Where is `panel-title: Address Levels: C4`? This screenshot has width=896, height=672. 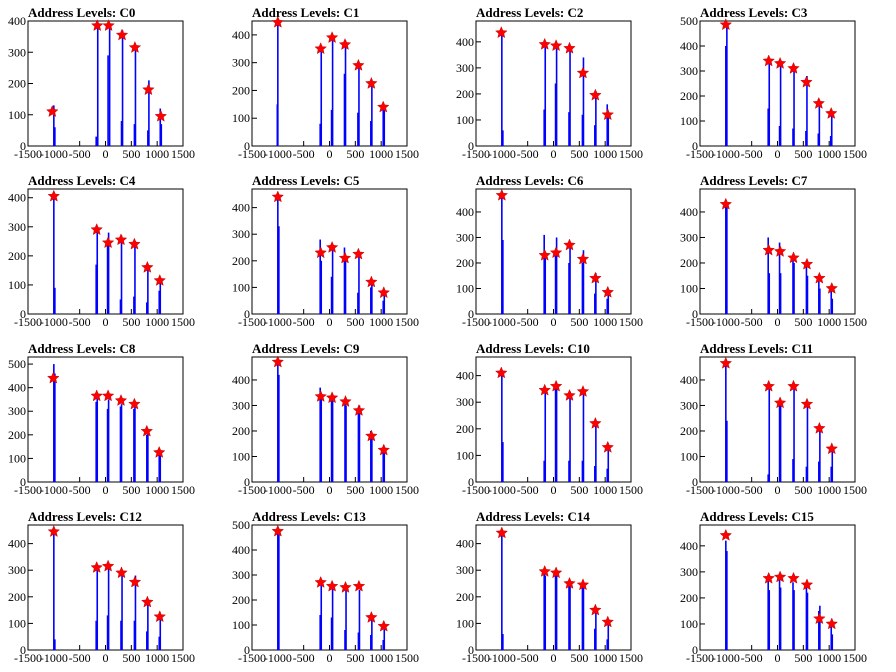 panel-title: Address Levels: C4 is located at coordinates (82, 180).